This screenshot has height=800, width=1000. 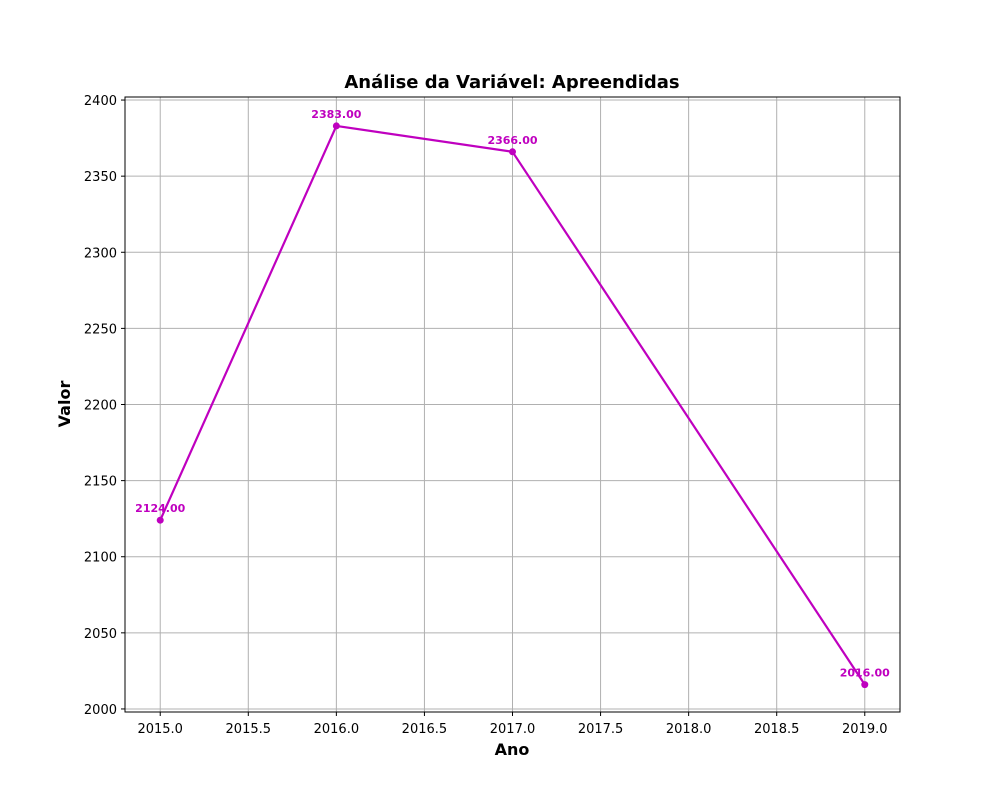 I want to click on x-tick-label: 2015.0, so click(x=160, y=729).